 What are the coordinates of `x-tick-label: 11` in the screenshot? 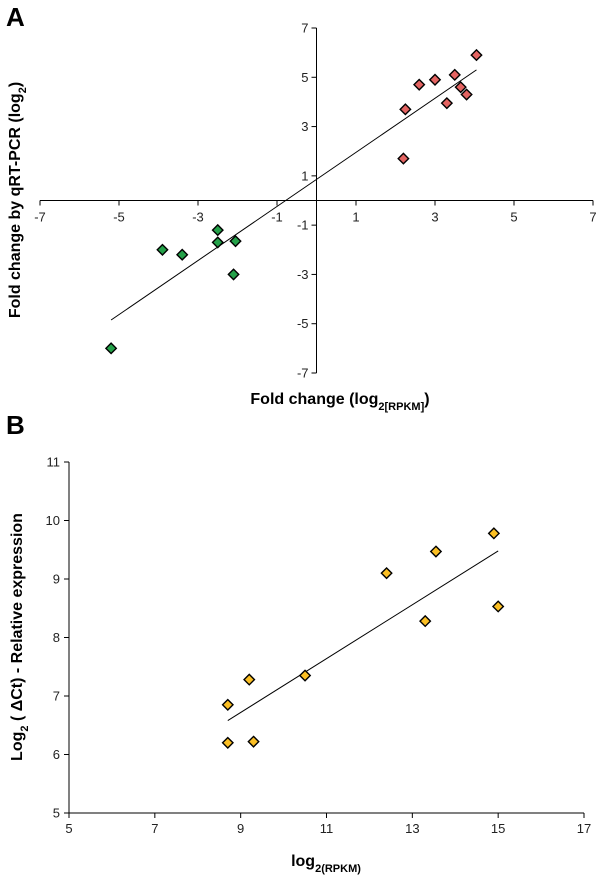 It's located at (327, 828).